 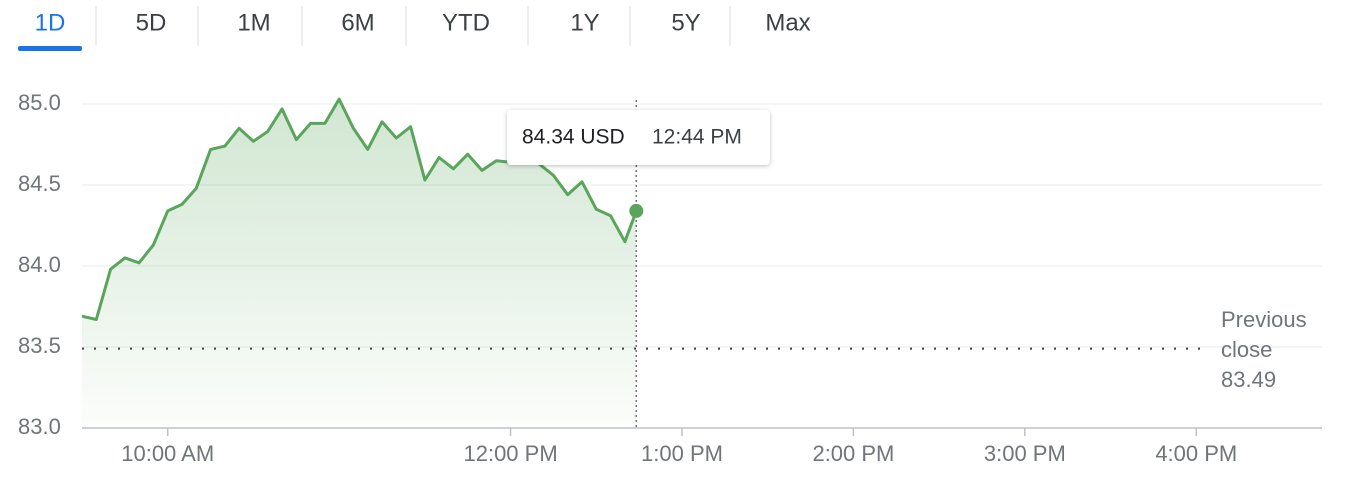 I want to click on x-tick-label: 12:00 PM, so click(x=510, y=453).